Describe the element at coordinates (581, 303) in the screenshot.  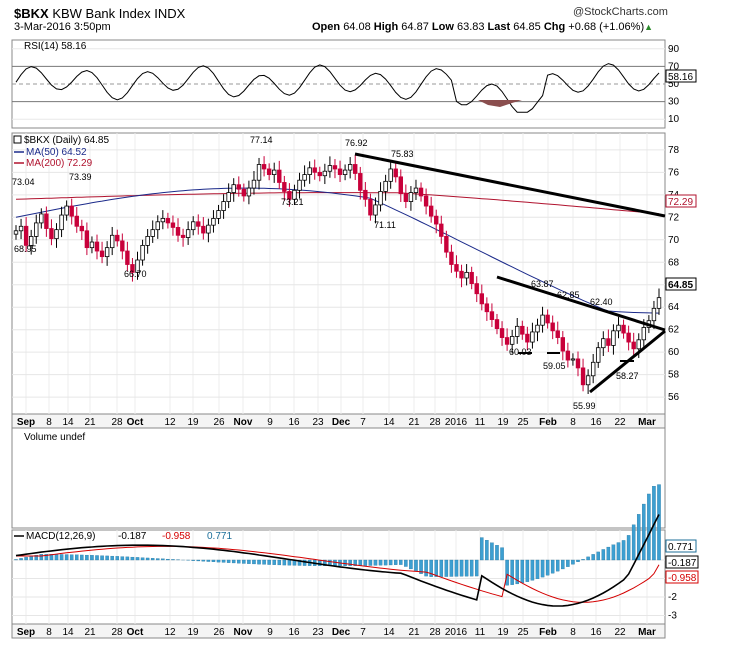
I see `trendline` at that location.